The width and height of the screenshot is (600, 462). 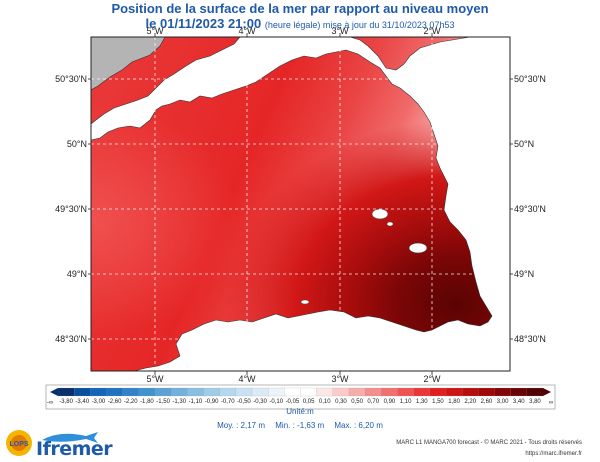 I want to click on colorbar-label: 0,30, so click(x=341, y=402).